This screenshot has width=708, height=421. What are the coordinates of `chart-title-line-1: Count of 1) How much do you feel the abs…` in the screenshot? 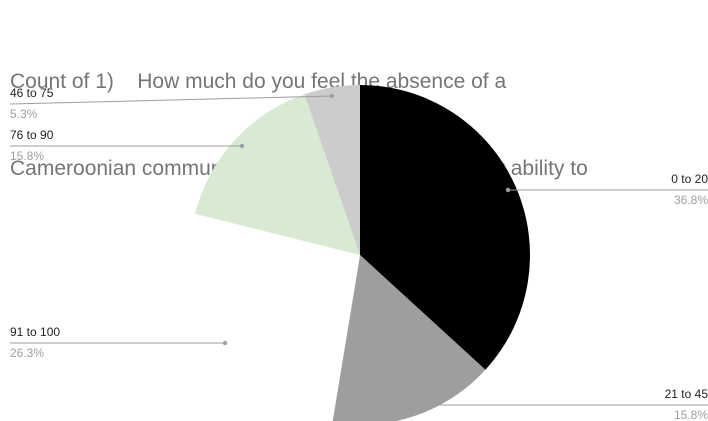 It's located at (258, 81).